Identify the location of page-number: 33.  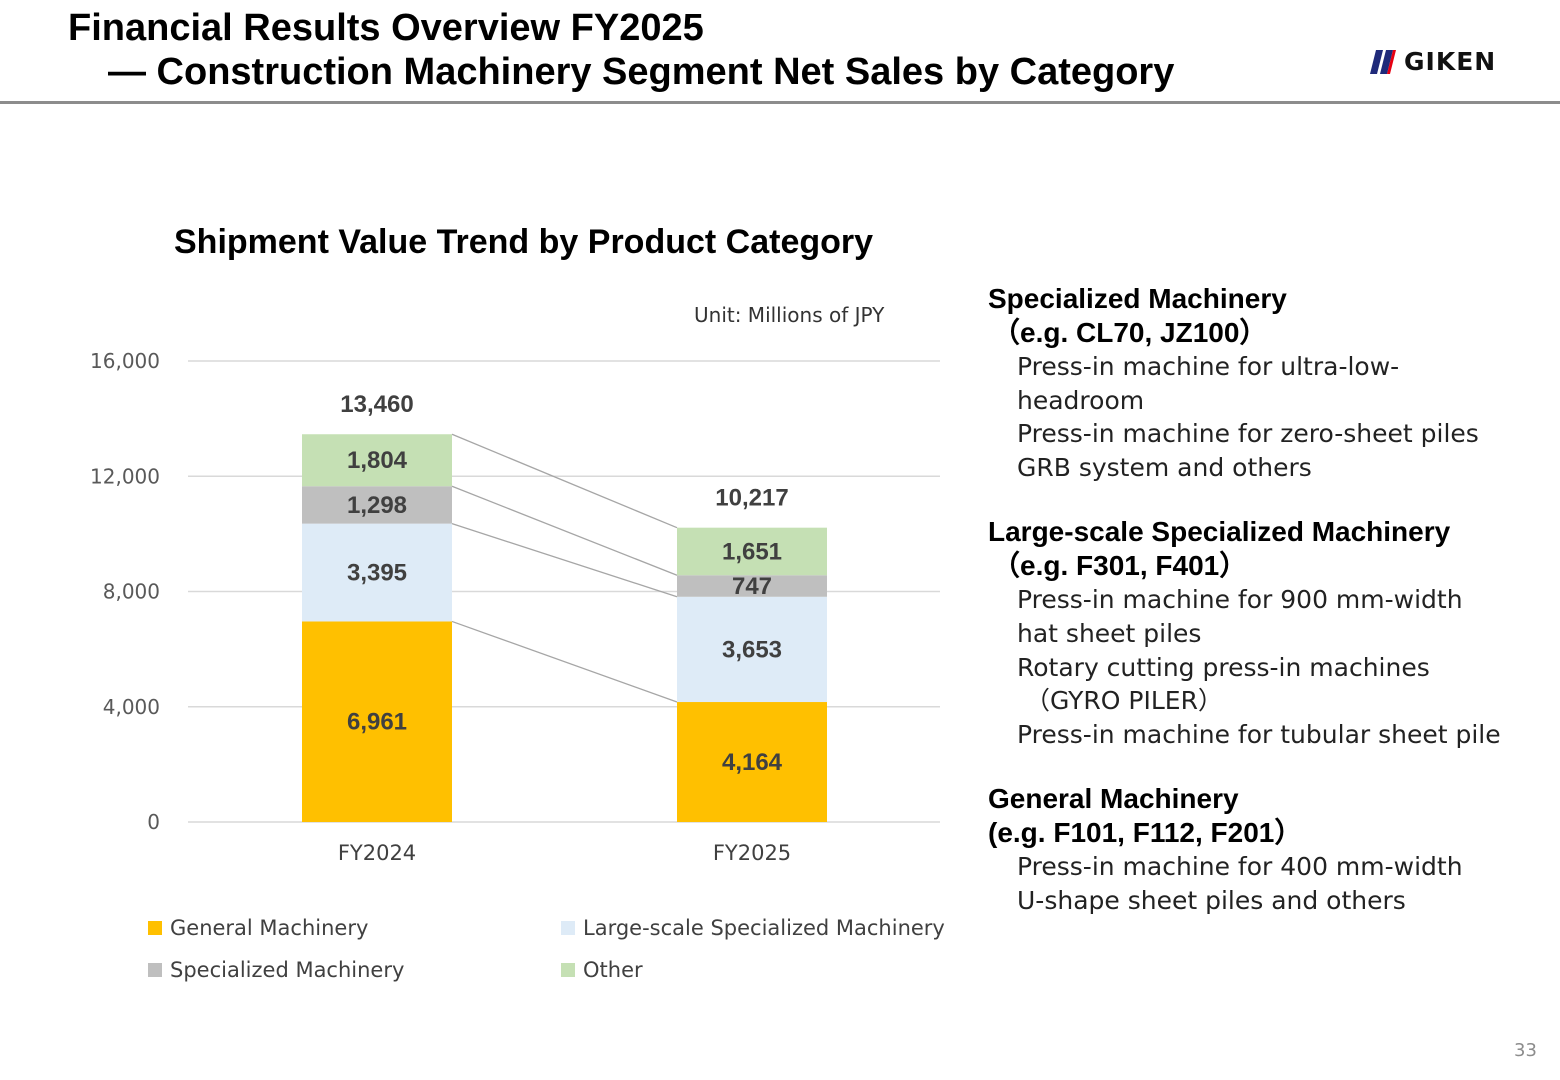
(1525, 1050).